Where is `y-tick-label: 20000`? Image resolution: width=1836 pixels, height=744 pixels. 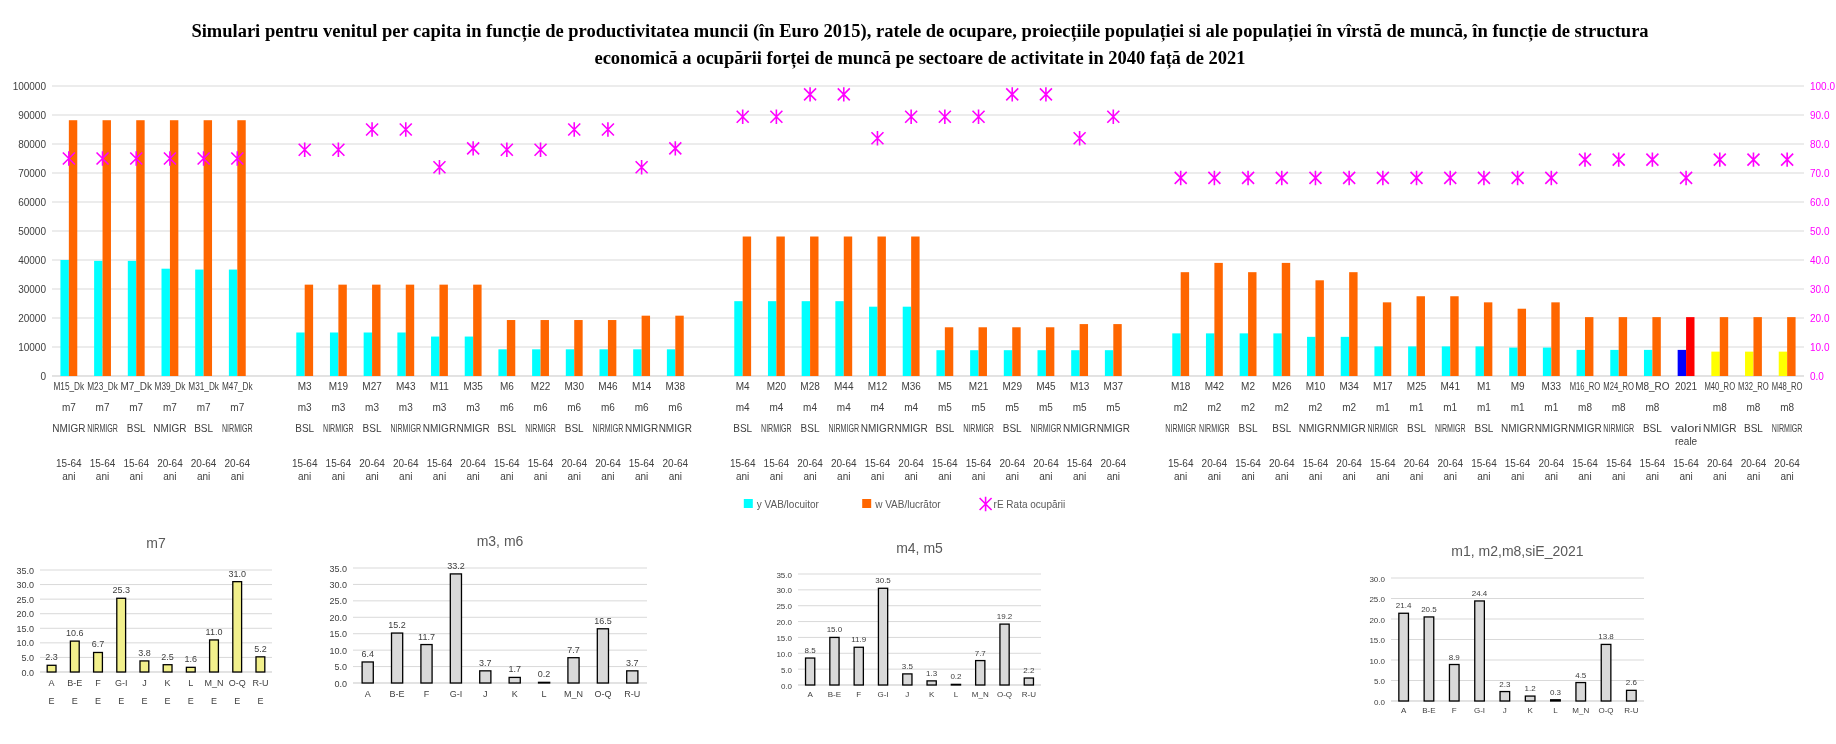
y-tick-label: 20000 is located at coordinates (32, 318).